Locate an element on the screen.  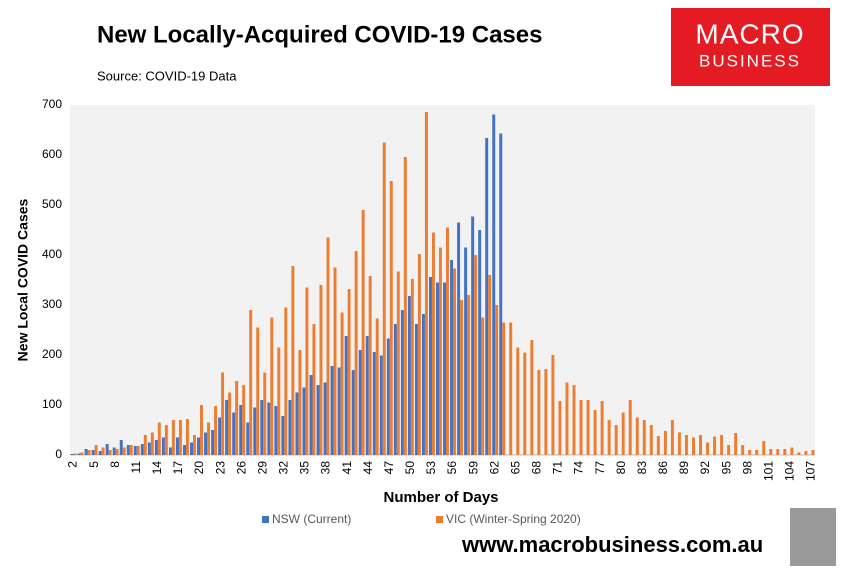
x-tick-label: 59 is located at coordinates (473, 468).